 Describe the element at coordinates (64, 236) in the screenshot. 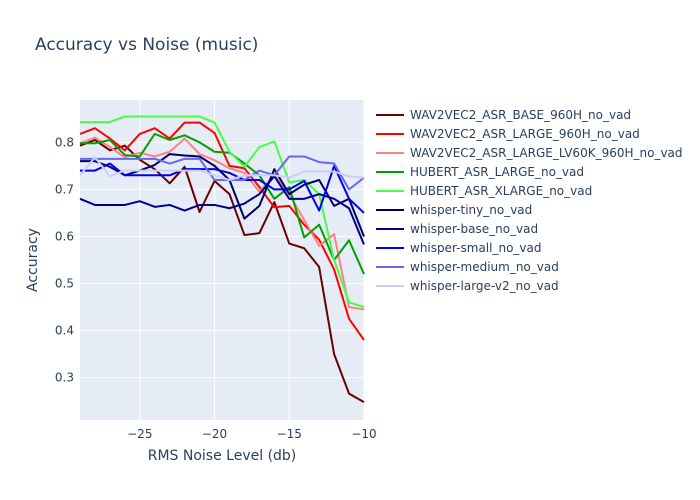

I see `y-tick-label: 0.6` at that location.